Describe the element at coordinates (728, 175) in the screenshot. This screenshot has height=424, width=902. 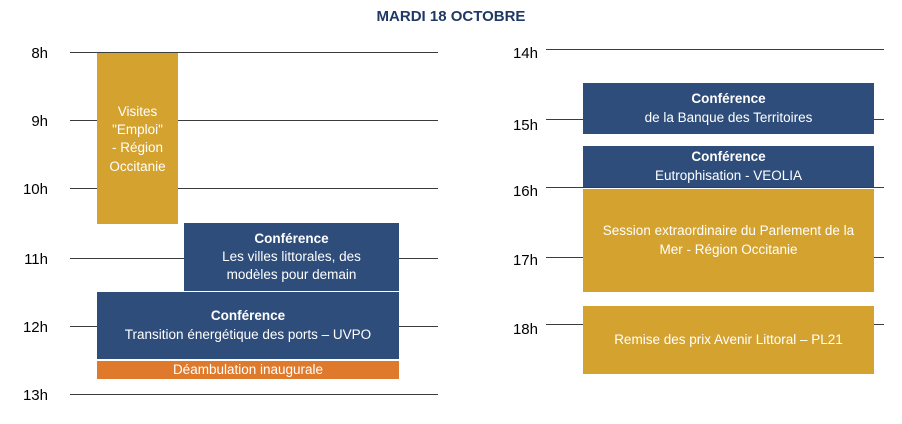
I see `event-text: Eutrophisation - VEOLIA` at that location.